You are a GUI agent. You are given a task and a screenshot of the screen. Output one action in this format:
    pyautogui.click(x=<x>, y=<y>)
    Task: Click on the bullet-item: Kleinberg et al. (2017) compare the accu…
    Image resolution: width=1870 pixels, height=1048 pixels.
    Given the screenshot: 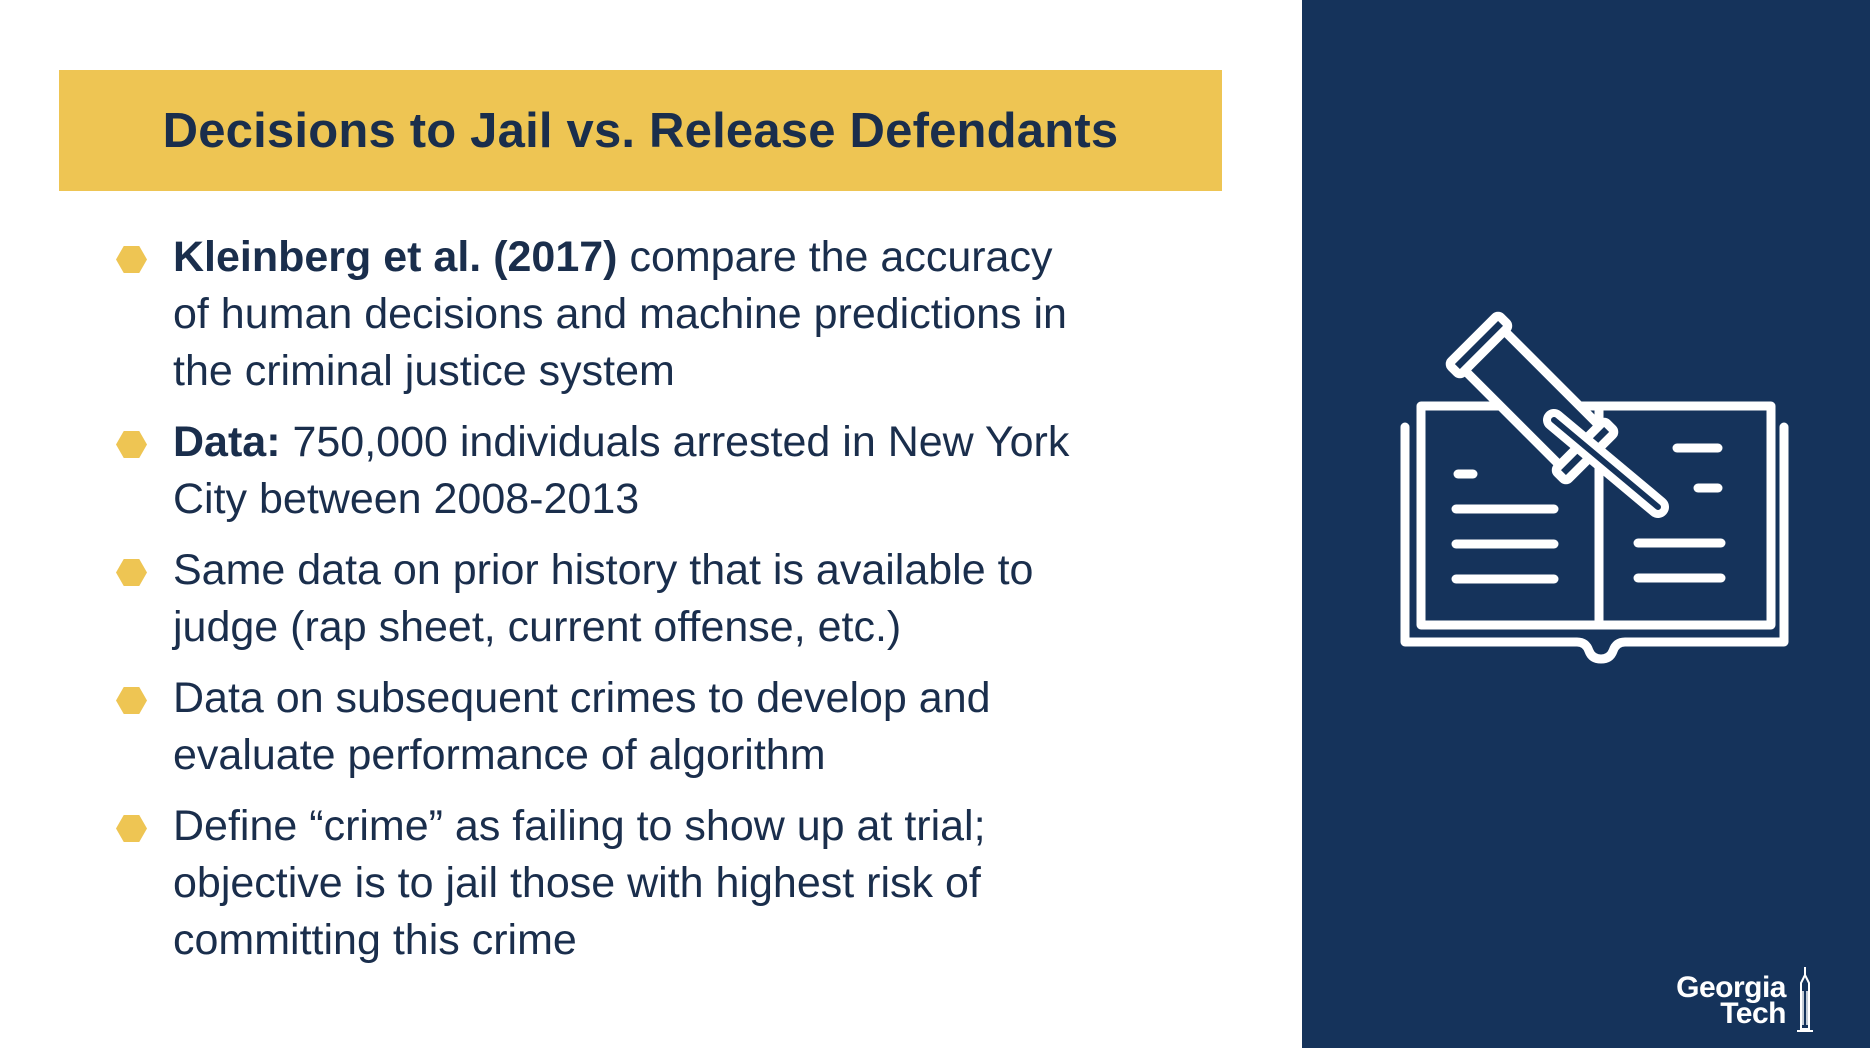 What is the action you would take?
    pyautogui.click(x=654, y=314)
    